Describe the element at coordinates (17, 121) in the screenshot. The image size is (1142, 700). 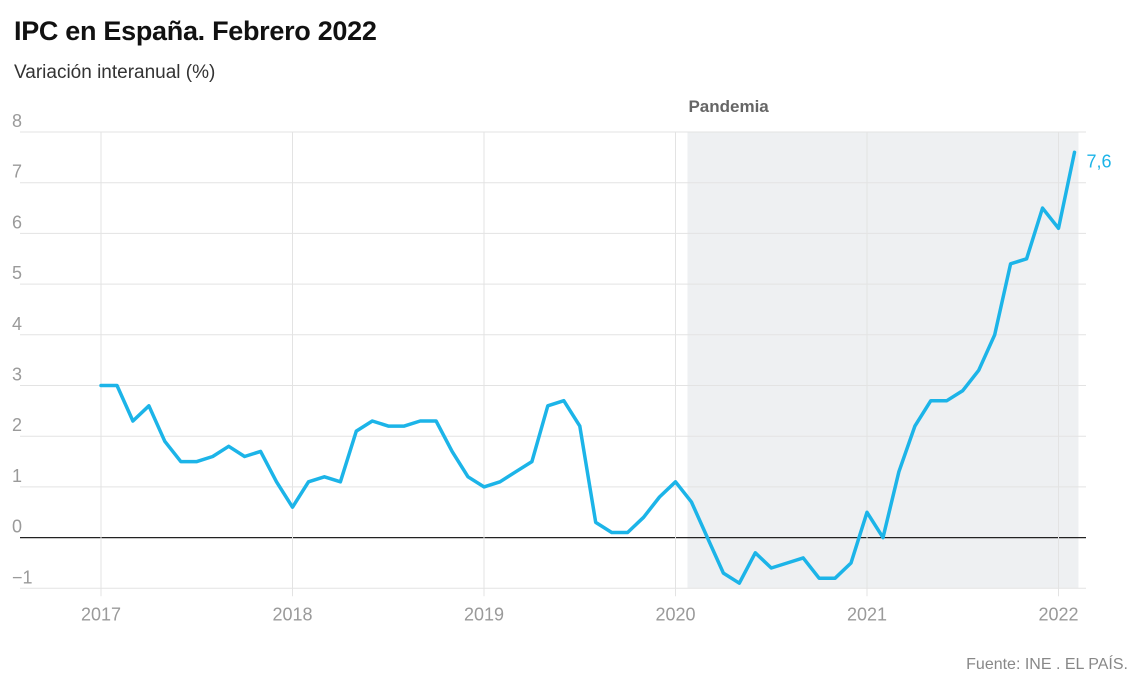
I see `y-tick-label: 8` at that location.